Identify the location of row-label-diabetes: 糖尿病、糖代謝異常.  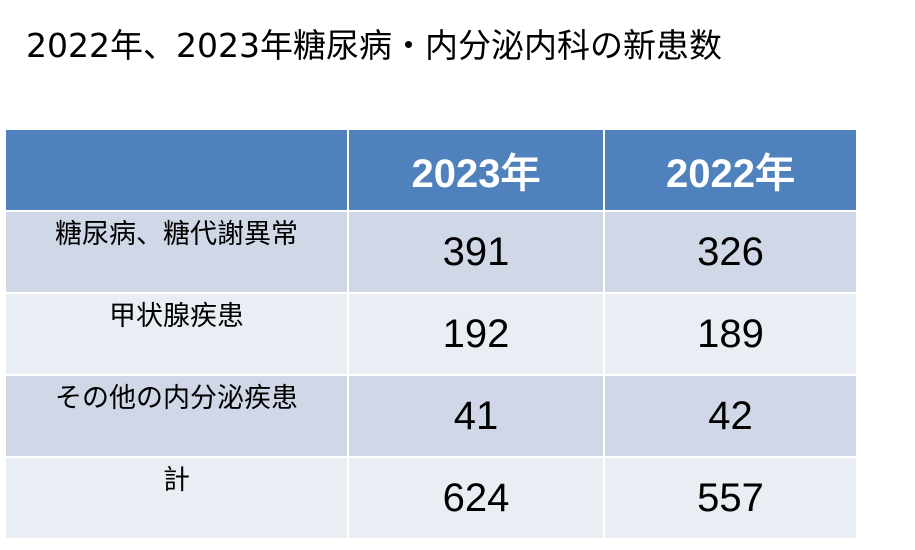
(177, 252).